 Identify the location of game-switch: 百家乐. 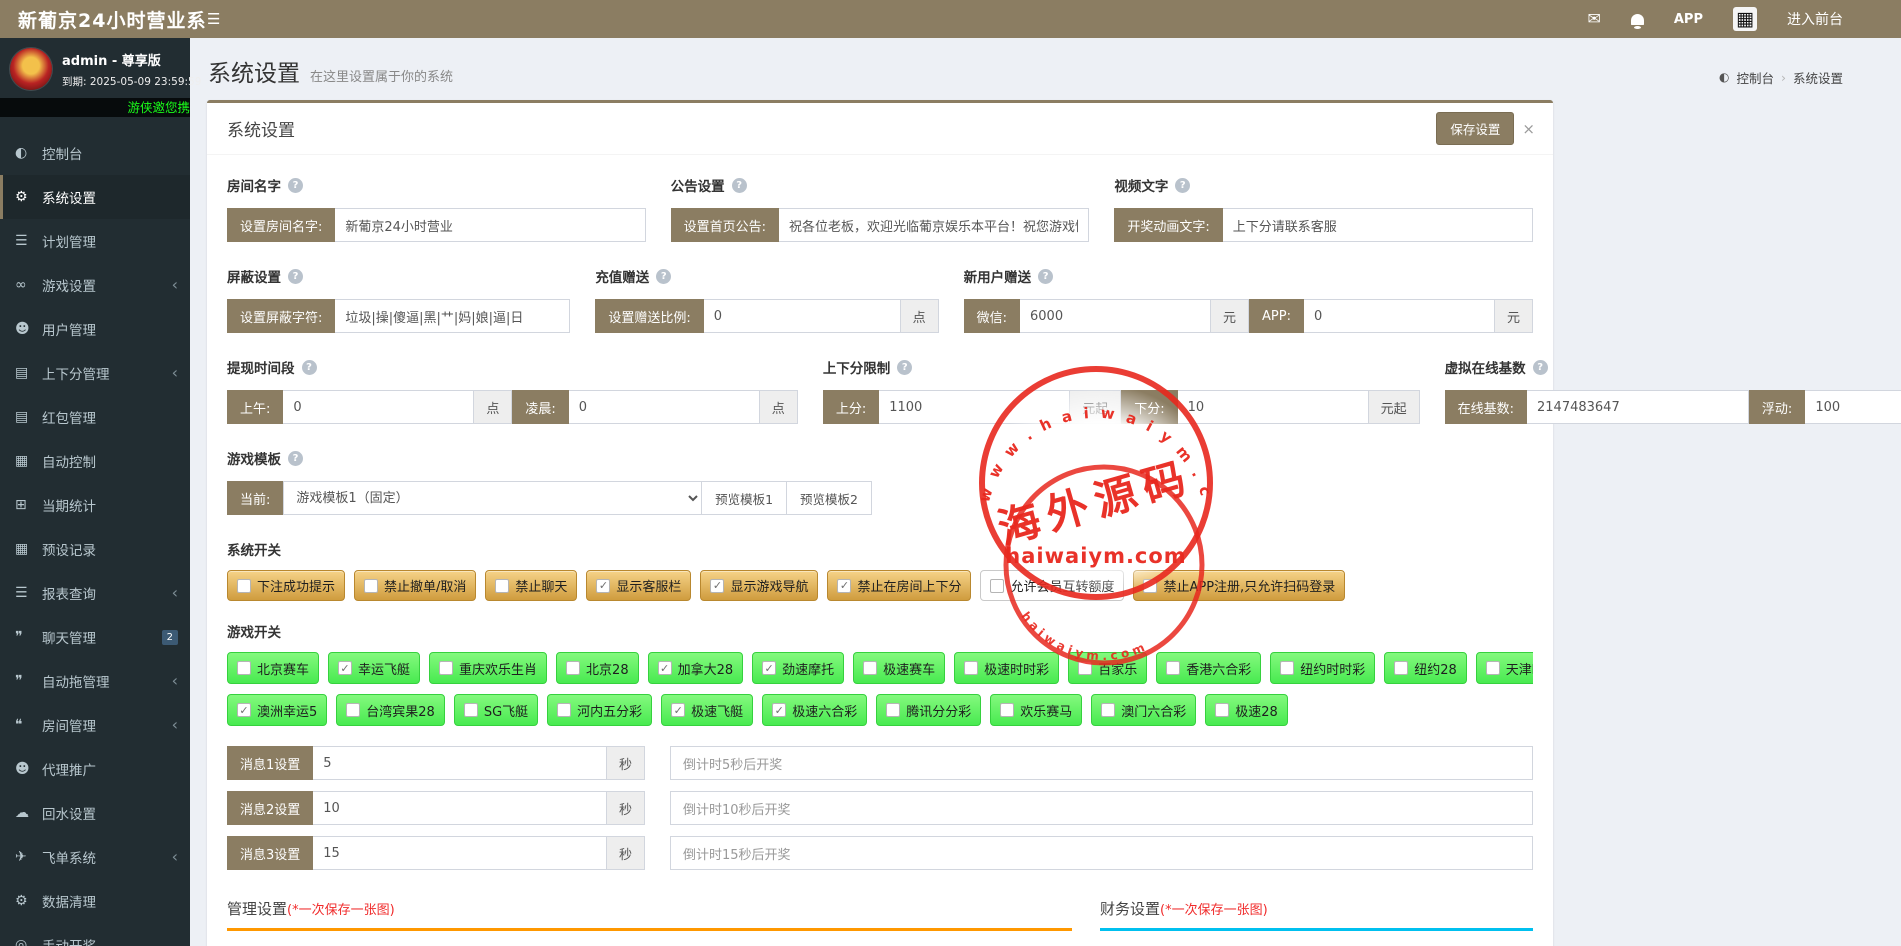
(1108, 668).